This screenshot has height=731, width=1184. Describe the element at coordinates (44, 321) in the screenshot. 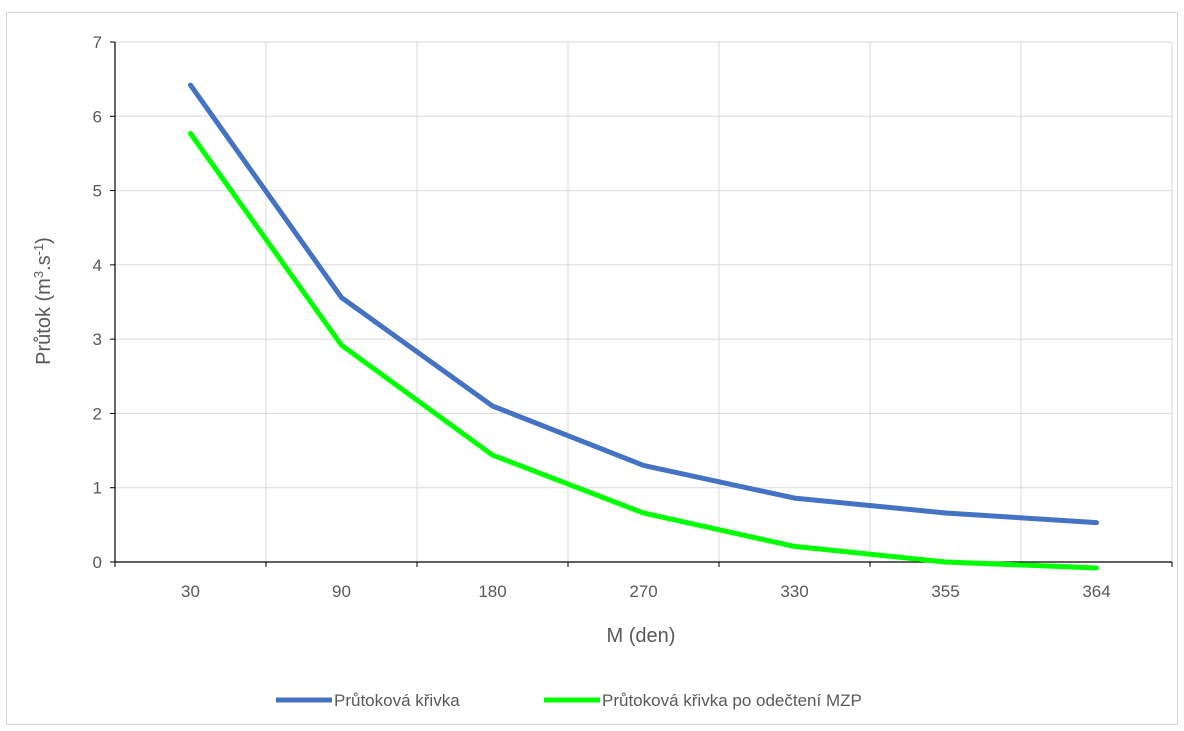

I see `y-axis-title-main: Průtok (m` at that location.